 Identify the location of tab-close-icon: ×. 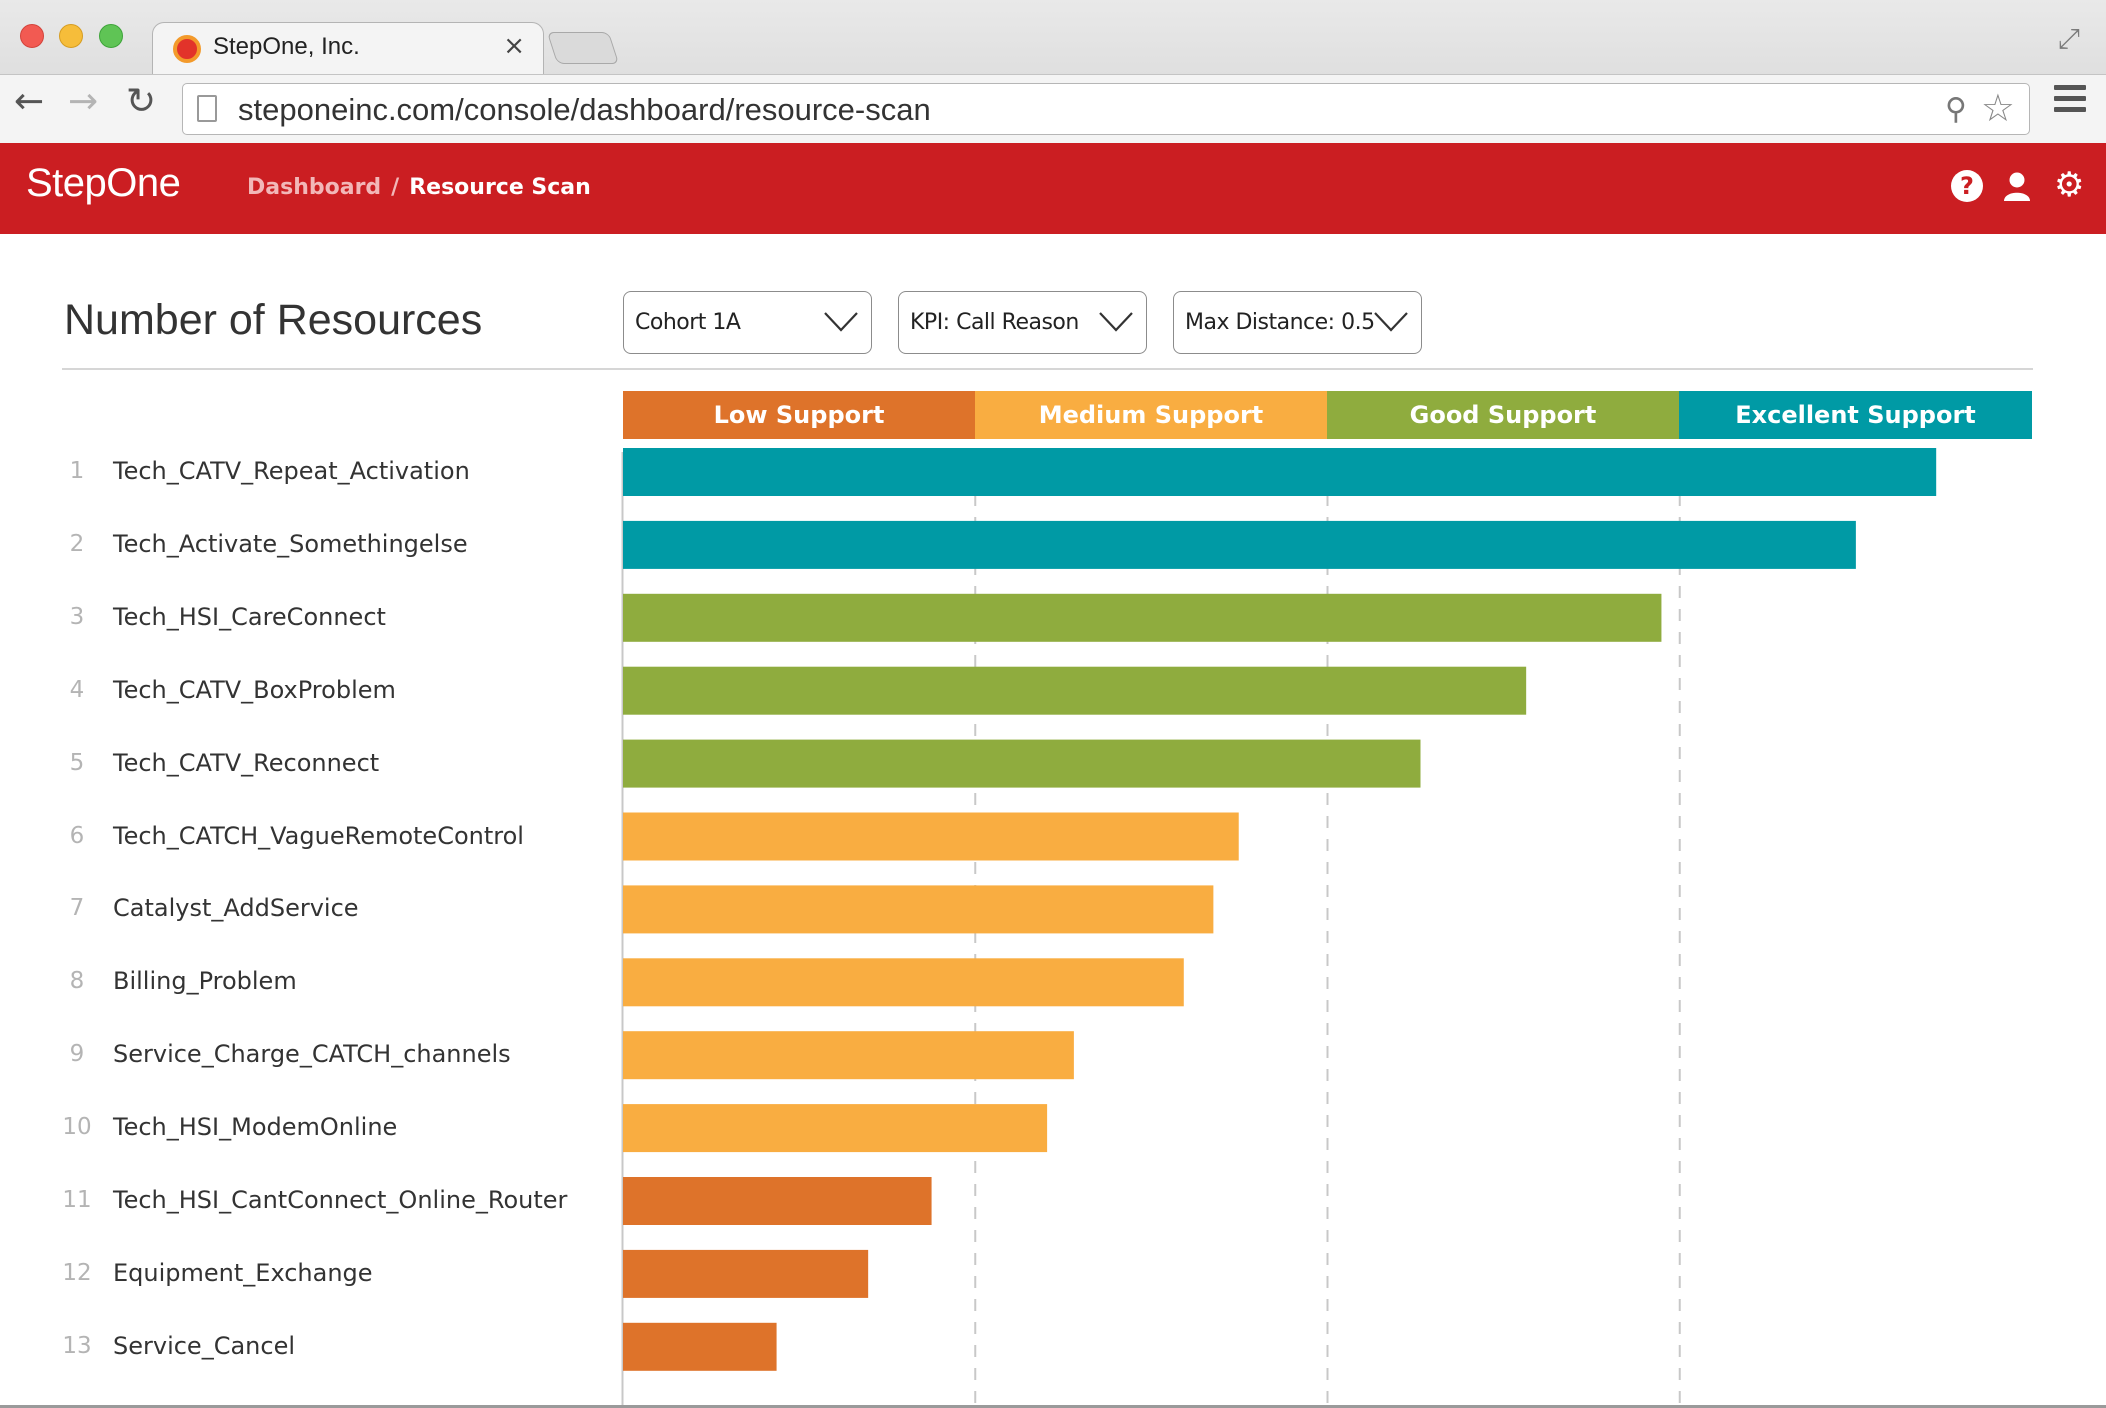
(514, 46).